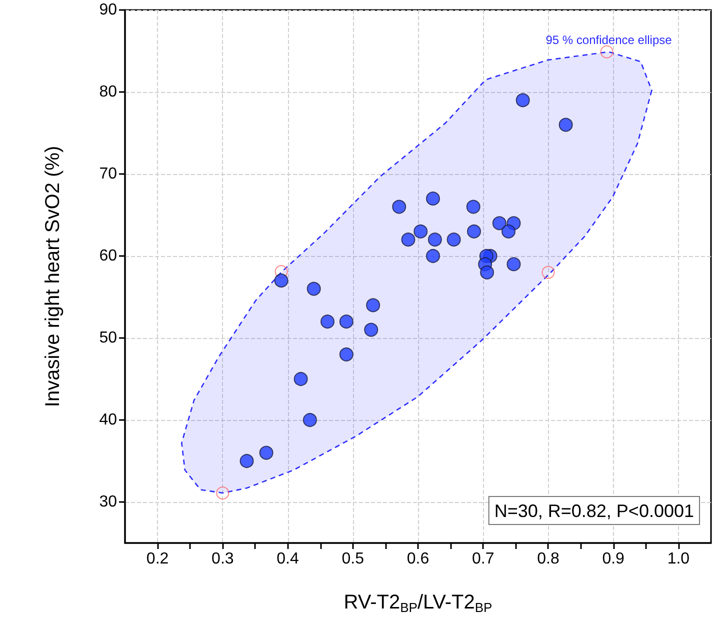 The width and height of the screenshot is (714, 629). Describe the element at coordinates (108, 420) in the screenshot. I see `y-tick-label: 40` at that location.